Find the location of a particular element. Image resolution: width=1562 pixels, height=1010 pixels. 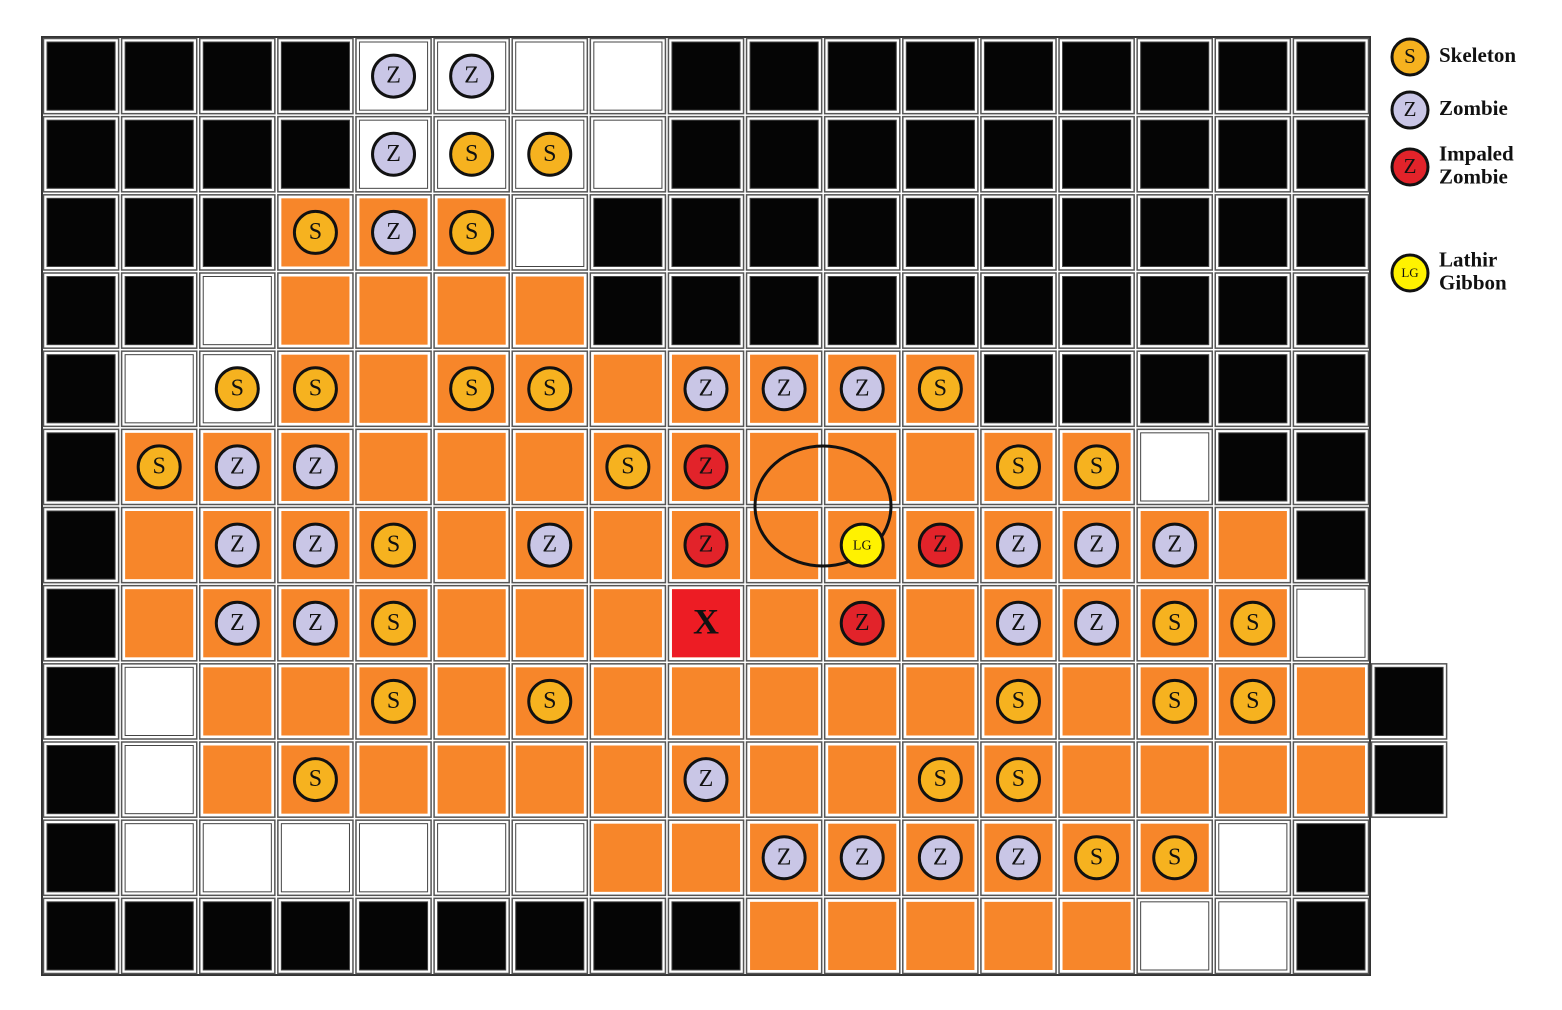

target-square is located at coordinates (706, 623).